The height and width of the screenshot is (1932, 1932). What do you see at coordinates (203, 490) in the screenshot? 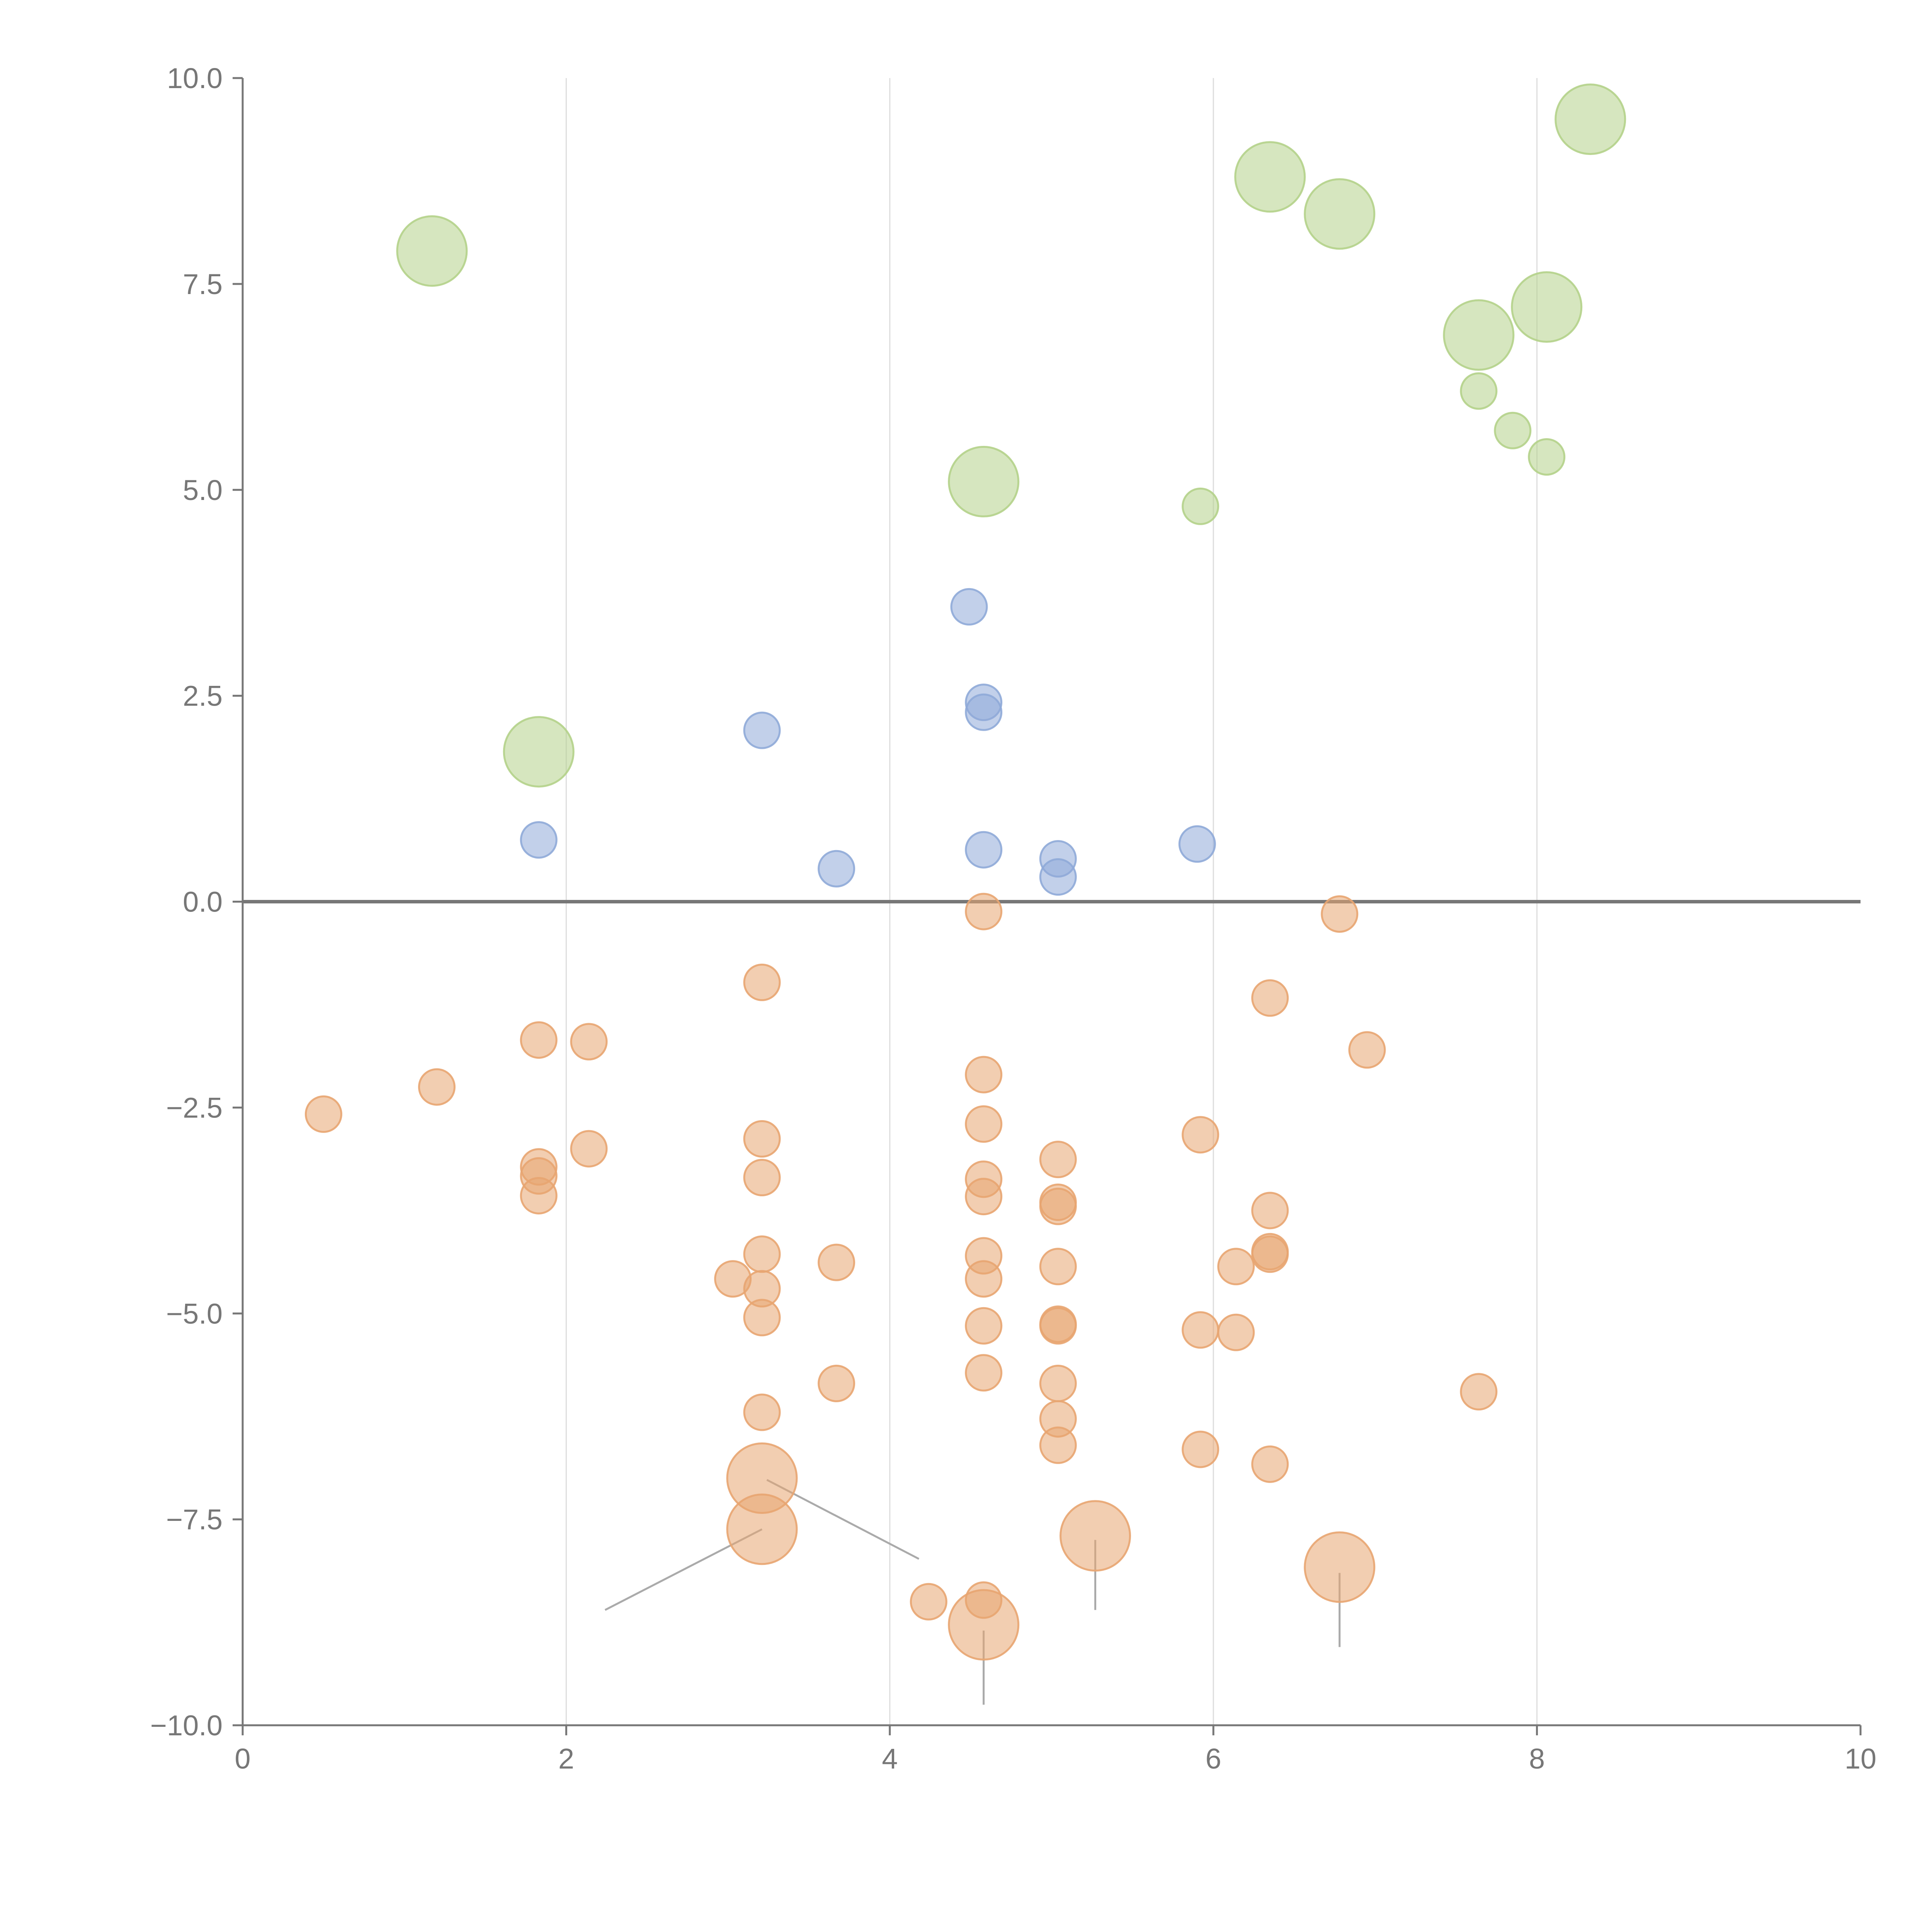
I see `y-tick-label: 5.0` at bounding box center [203, 490].